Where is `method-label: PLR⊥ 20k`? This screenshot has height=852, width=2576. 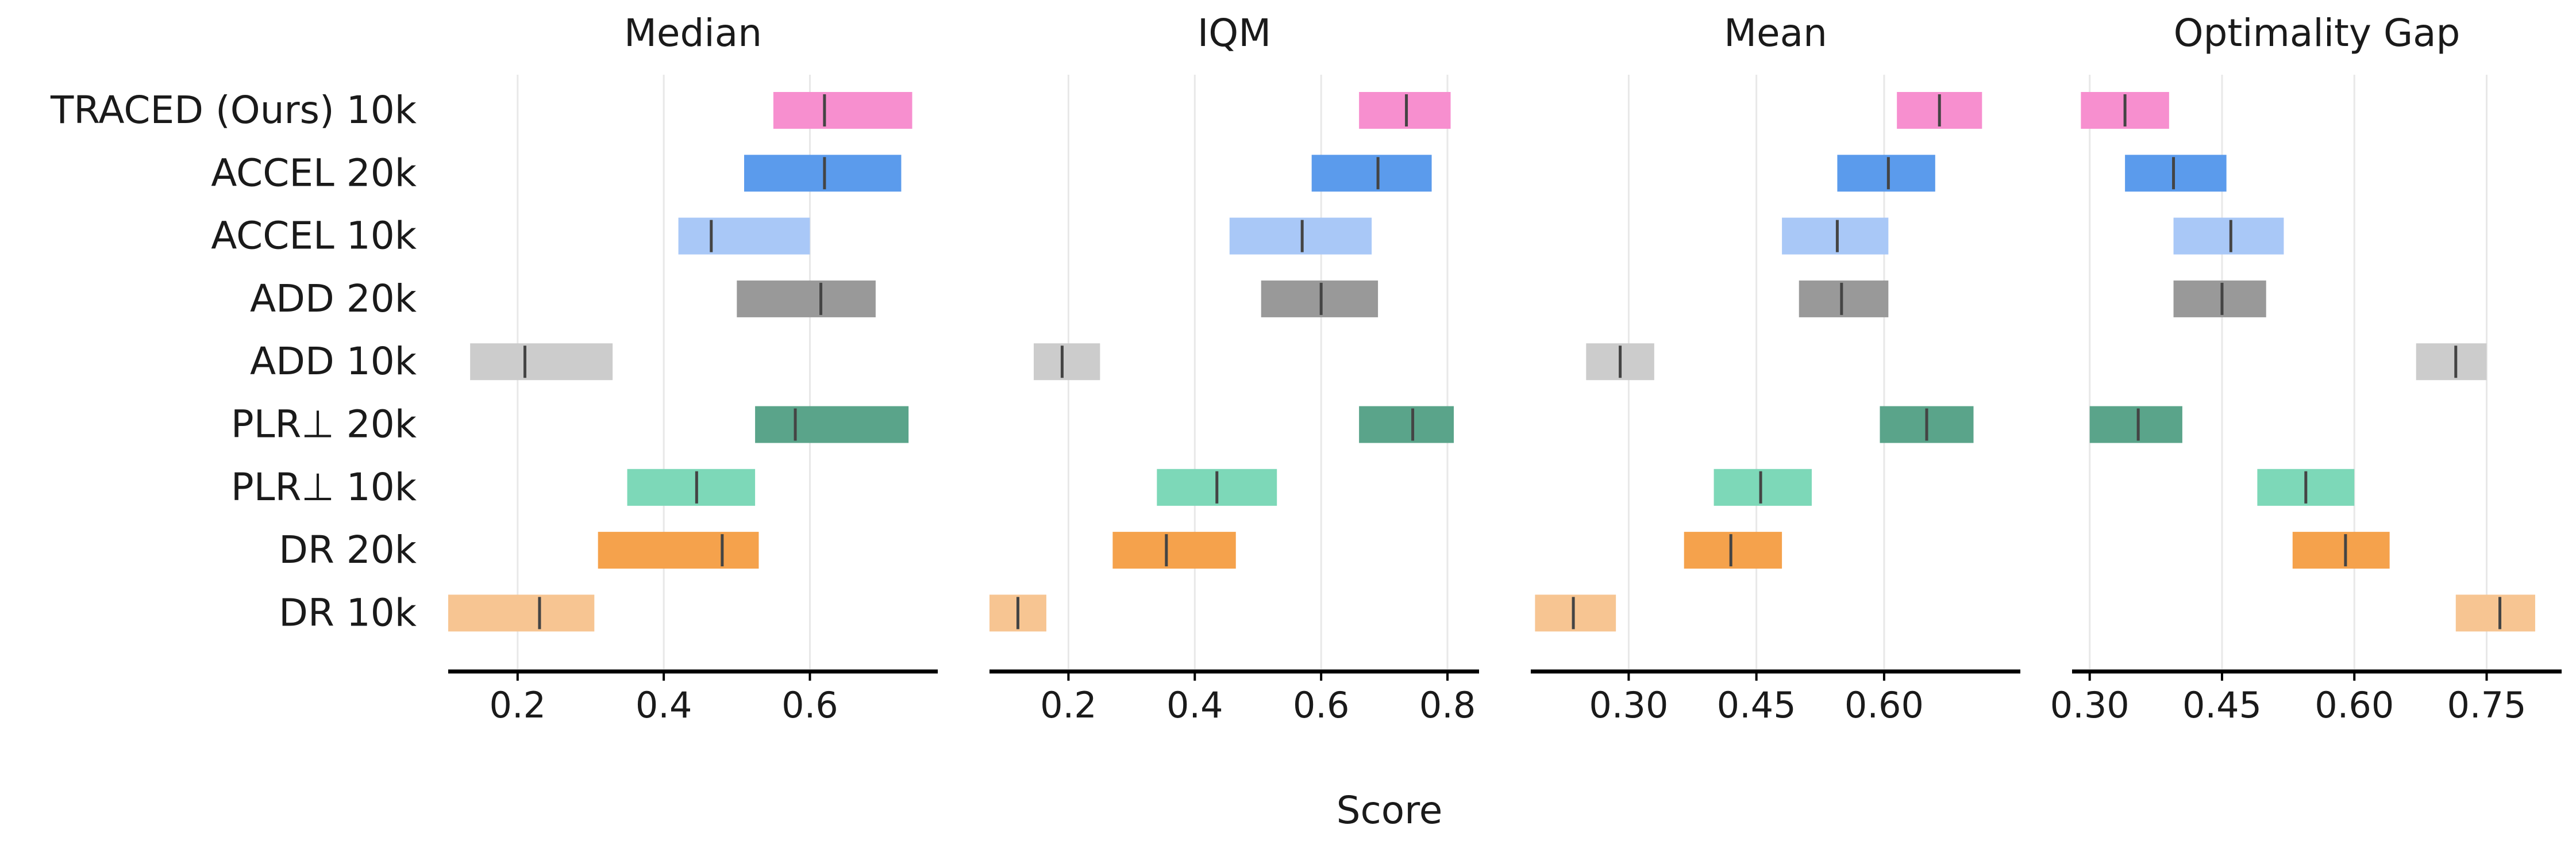
method-label: PLR⊥ 20k is located at coordinates (324, 424).